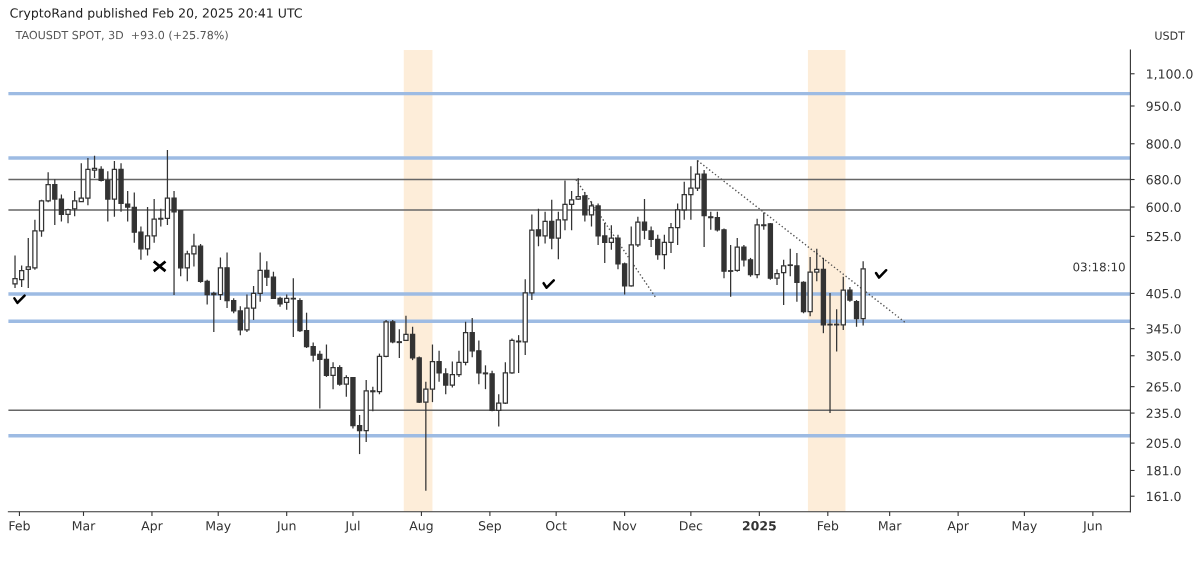 This screenshot has height=563, width=1200. I want to click on annotation: 03:18:10, so click(1099, 267).